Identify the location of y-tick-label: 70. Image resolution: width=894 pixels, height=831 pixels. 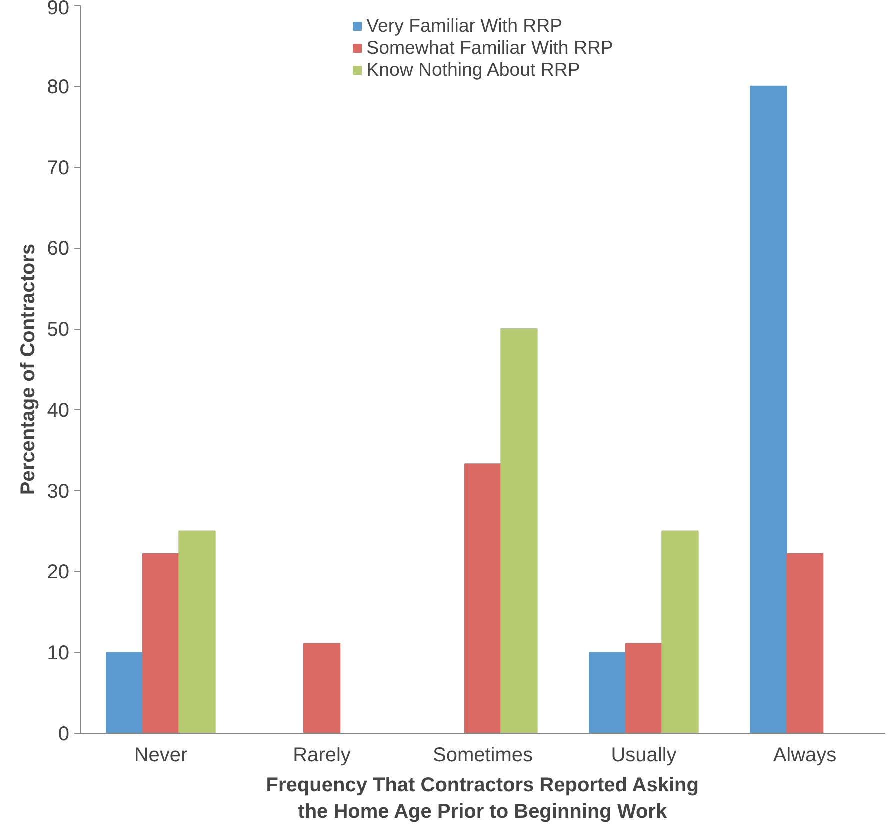
(58, 168).